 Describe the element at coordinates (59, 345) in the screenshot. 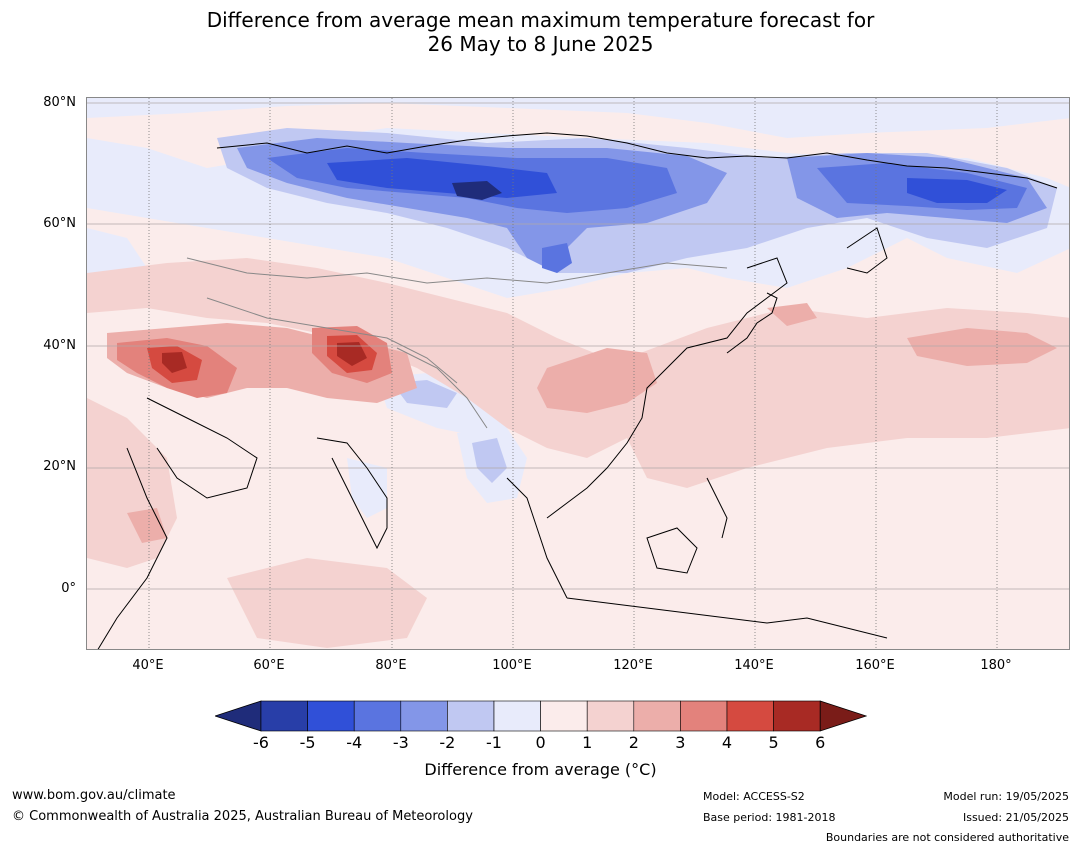

I see `lat-label-40n: 40°N` at that location.